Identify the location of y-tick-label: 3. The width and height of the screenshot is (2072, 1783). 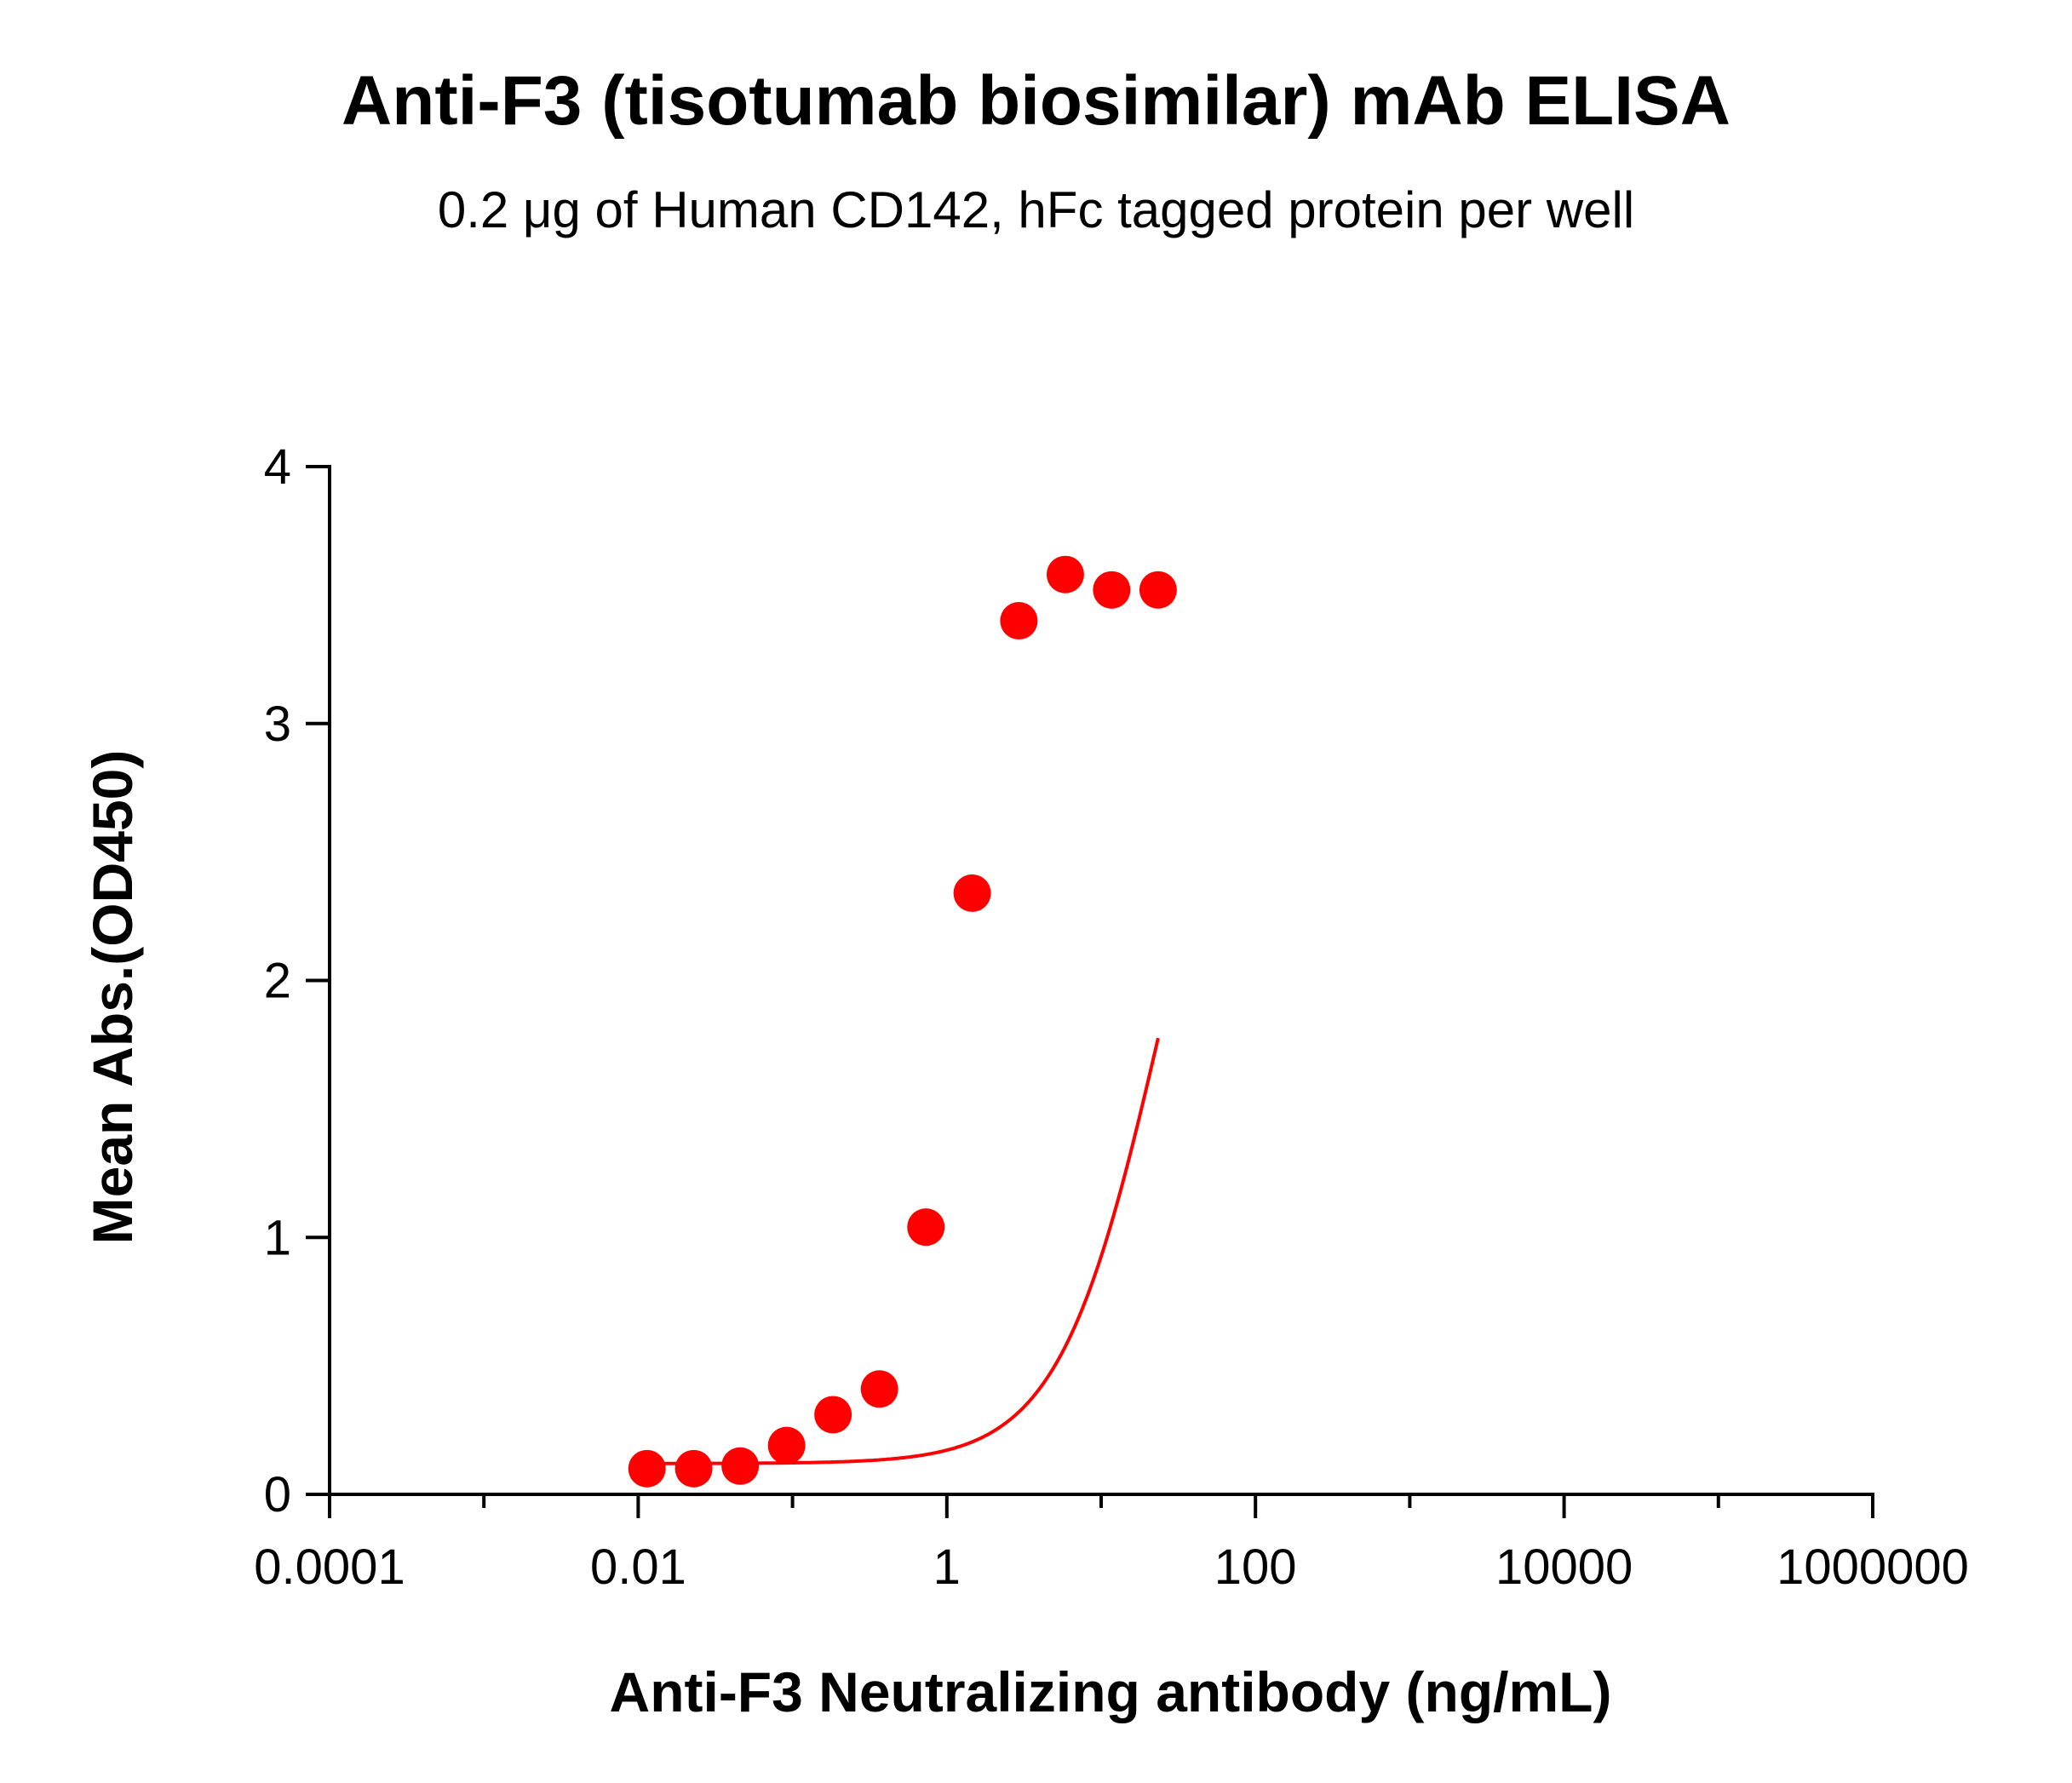
(277, 724).